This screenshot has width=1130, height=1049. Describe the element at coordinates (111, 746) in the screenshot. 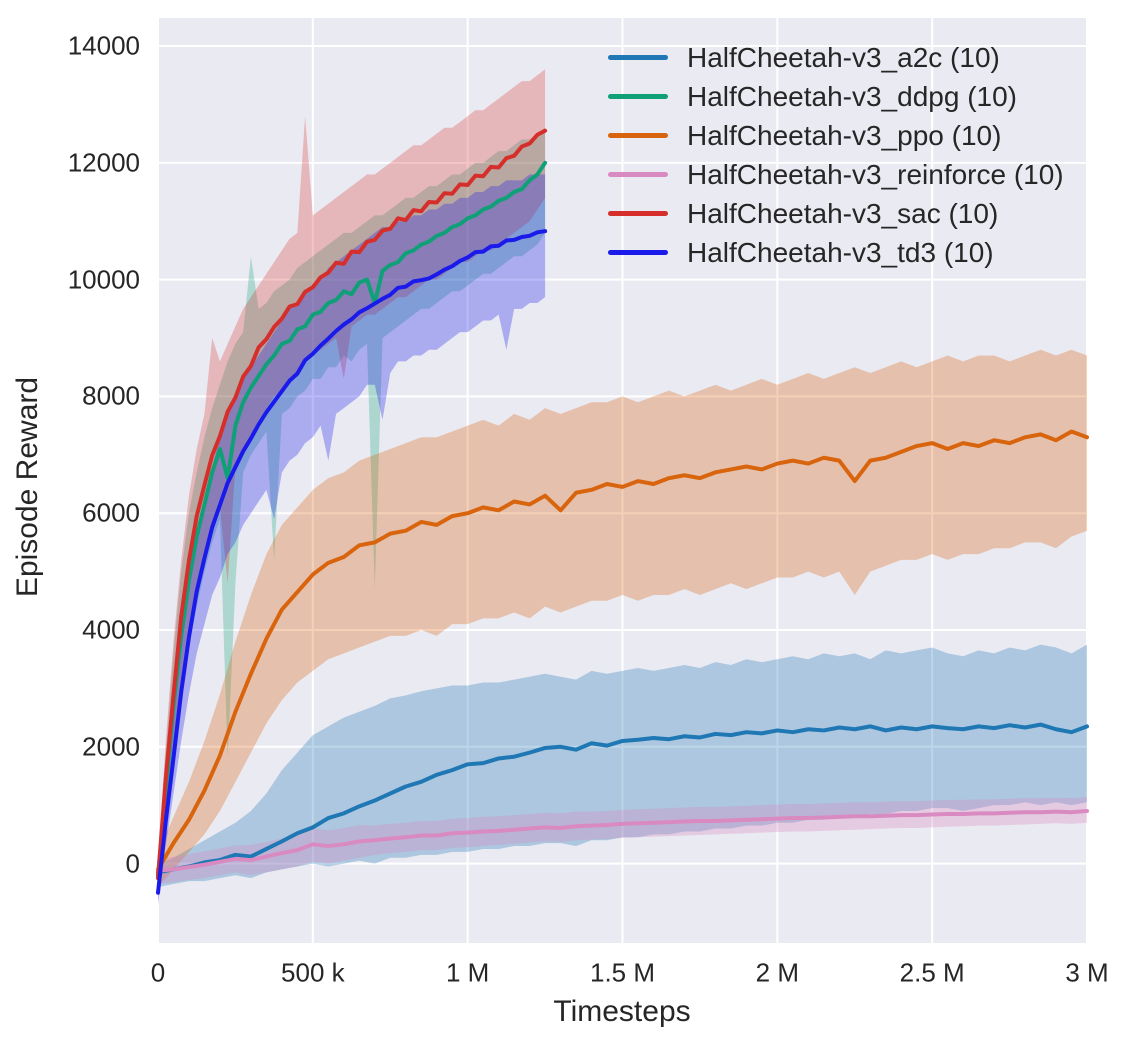

I see `y-tick-label: 2000` at that location.